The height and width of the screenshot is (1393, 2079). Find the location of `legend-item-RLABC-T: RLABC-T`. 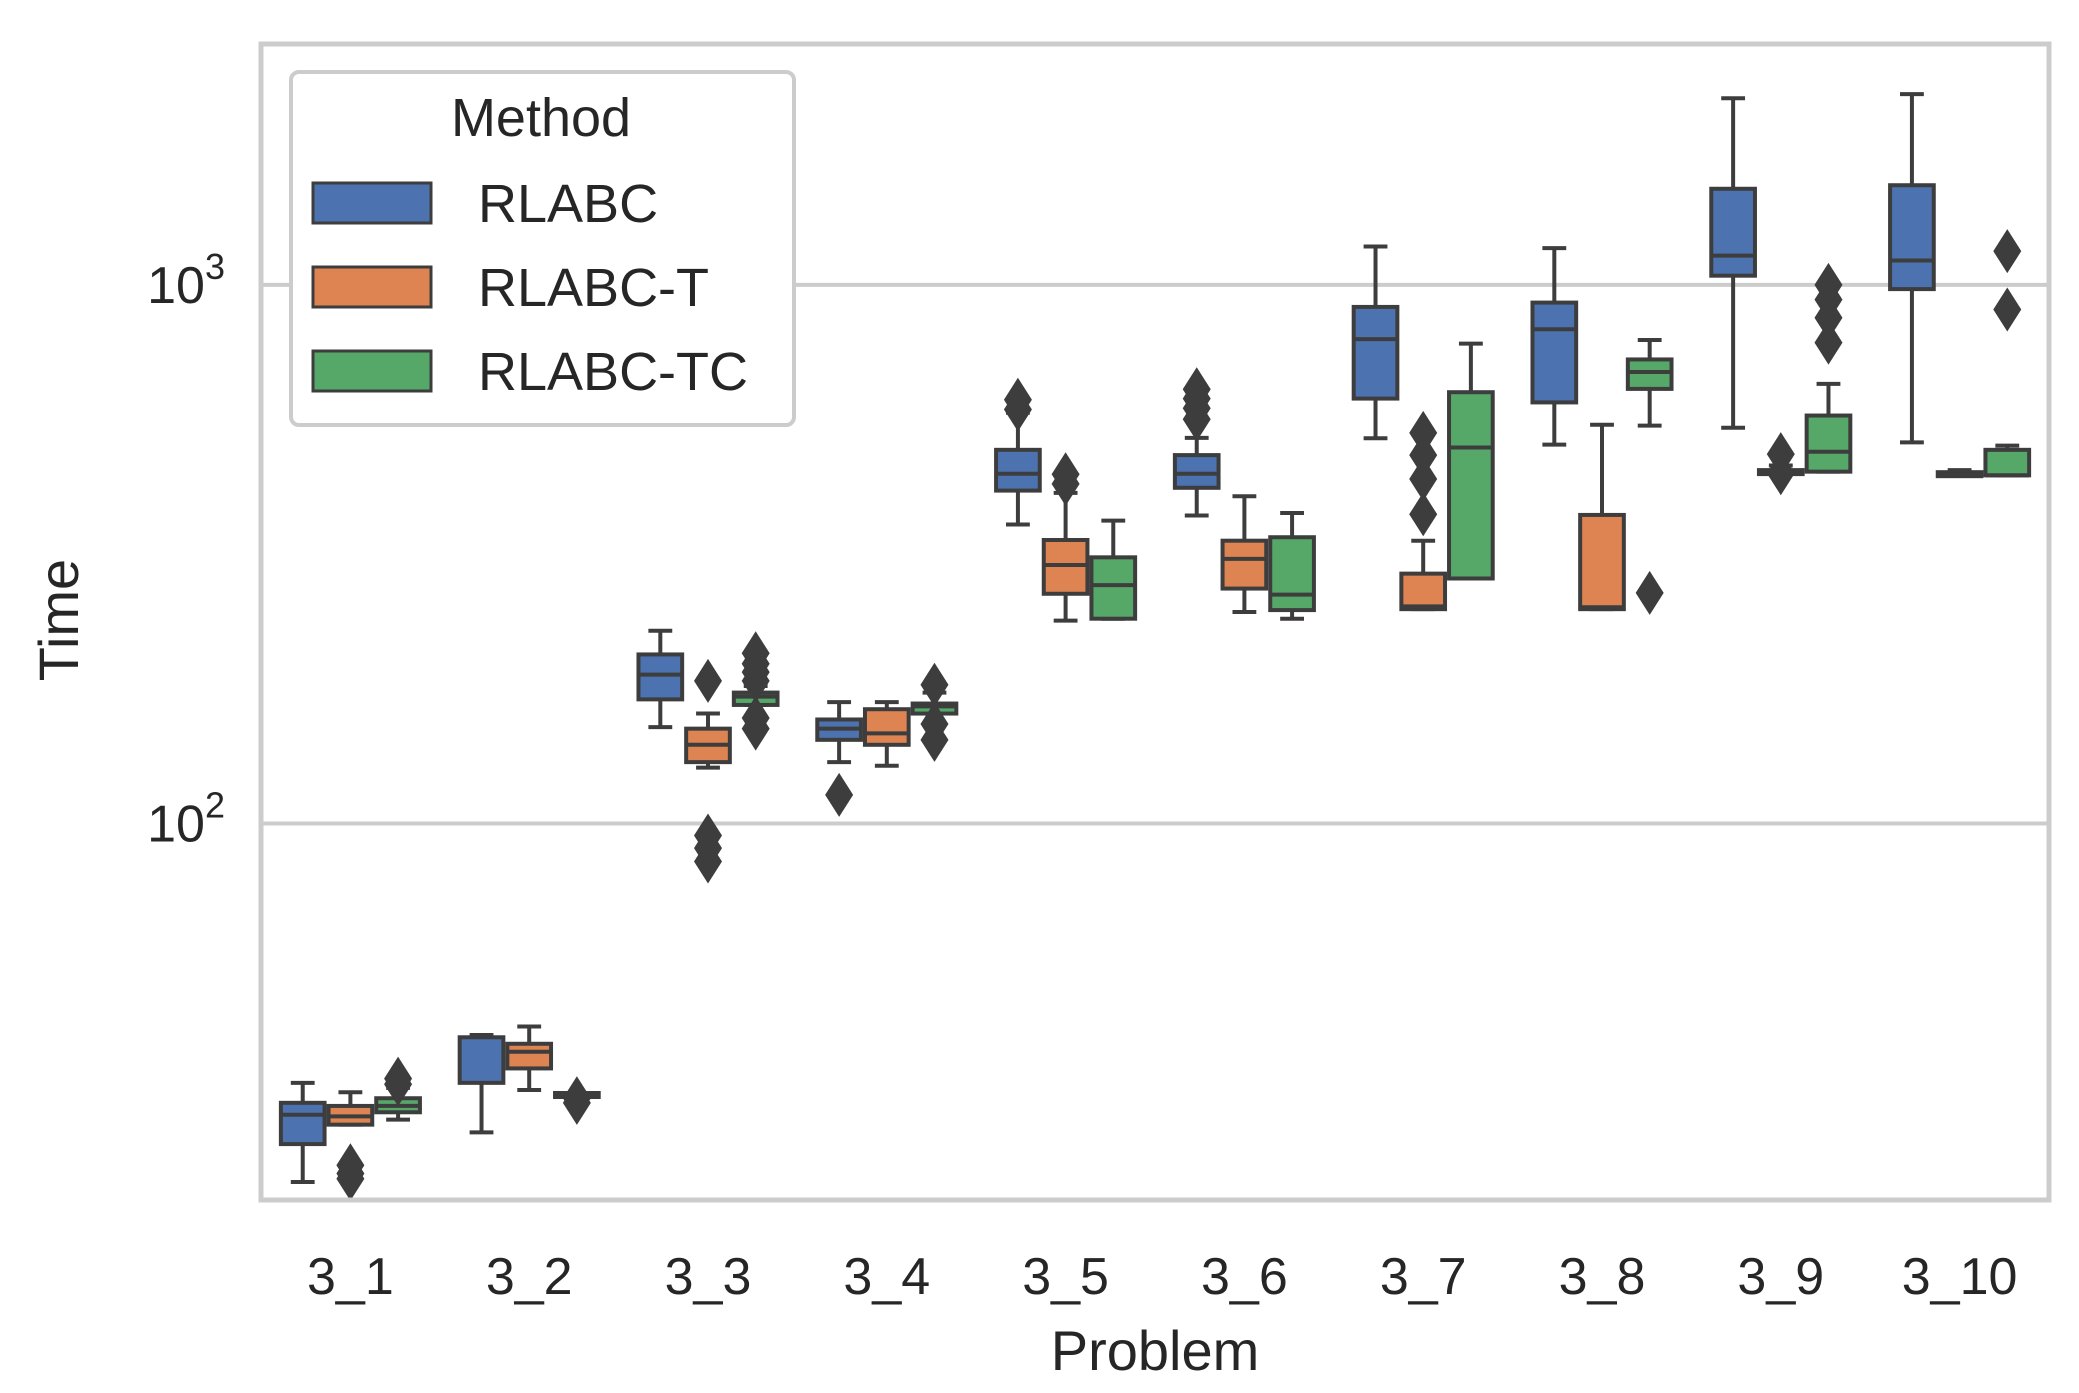

legend-item-RLABC-T: RLABC-T is located at coordinates (510, 288).